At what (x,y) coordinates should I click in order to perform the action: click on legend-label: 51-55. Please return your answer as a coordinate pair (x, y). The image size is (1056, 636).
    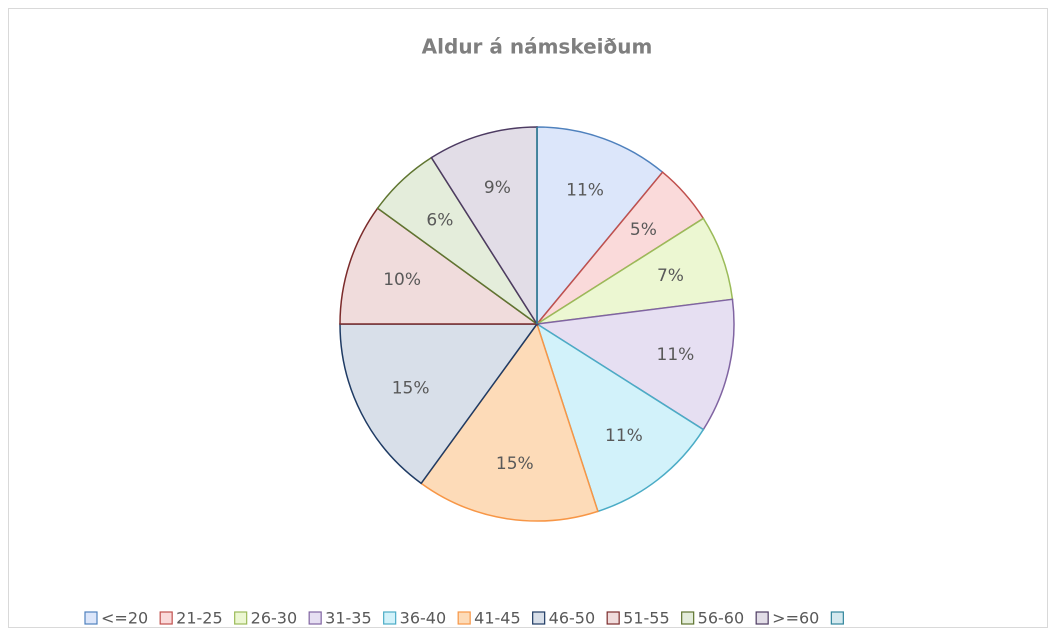
    Looking at the image, I should click on (646, 618).